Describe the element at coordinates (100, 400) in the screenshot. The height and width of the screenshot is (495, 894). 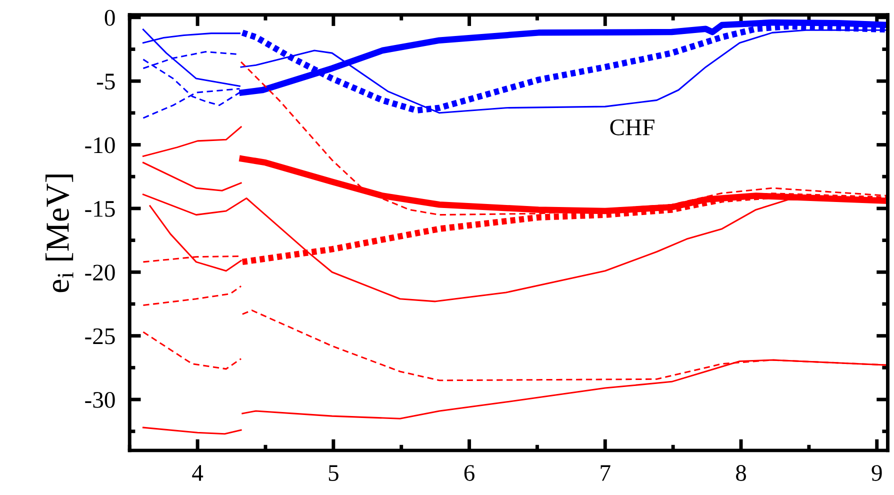
I see `y-tick-label: -30` at that location.